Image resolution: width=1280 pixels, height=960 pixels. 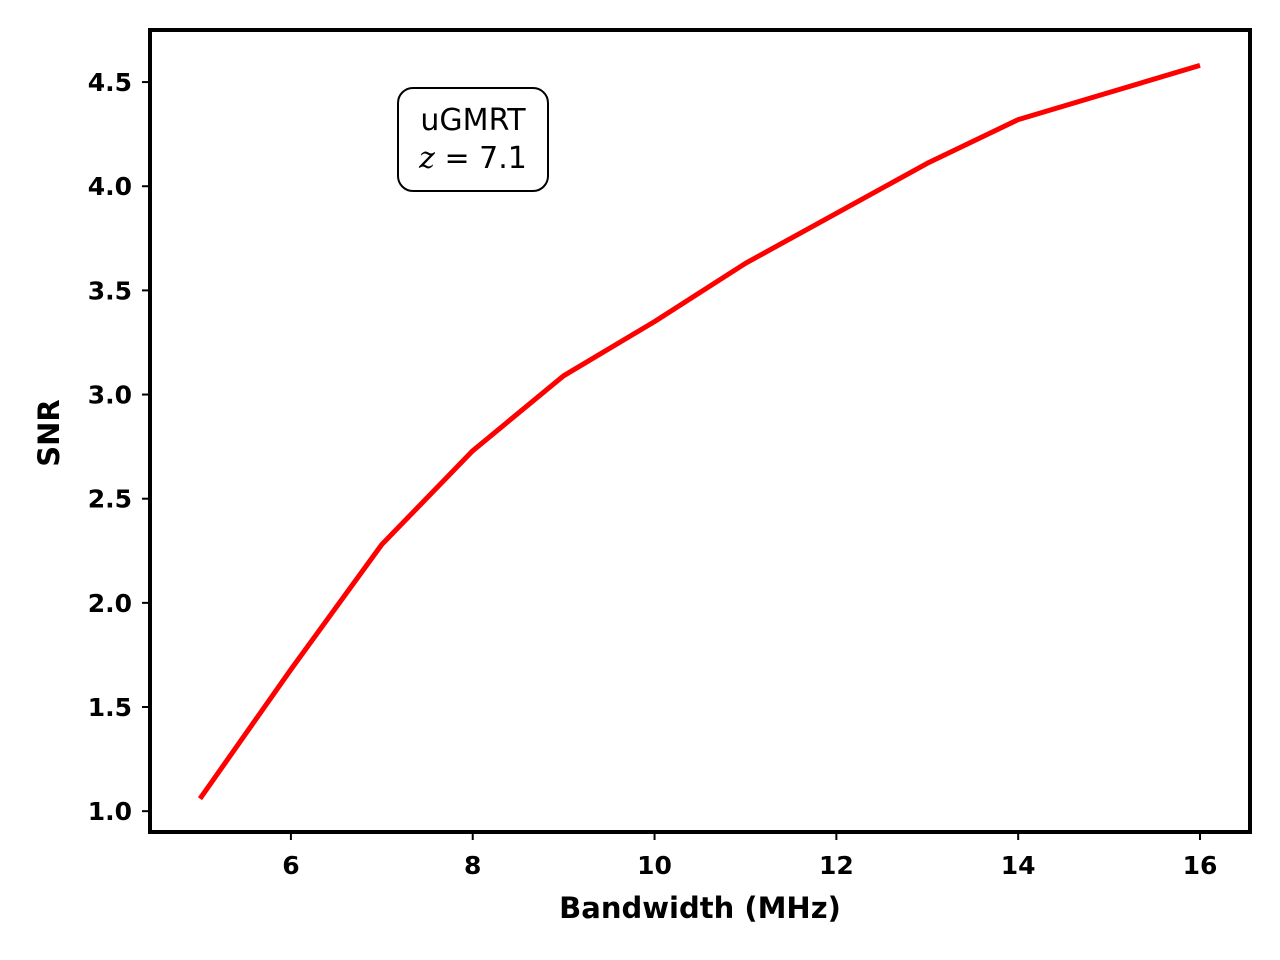 I want to click on y-axis-label: SNR, so click(x=49, y=433).